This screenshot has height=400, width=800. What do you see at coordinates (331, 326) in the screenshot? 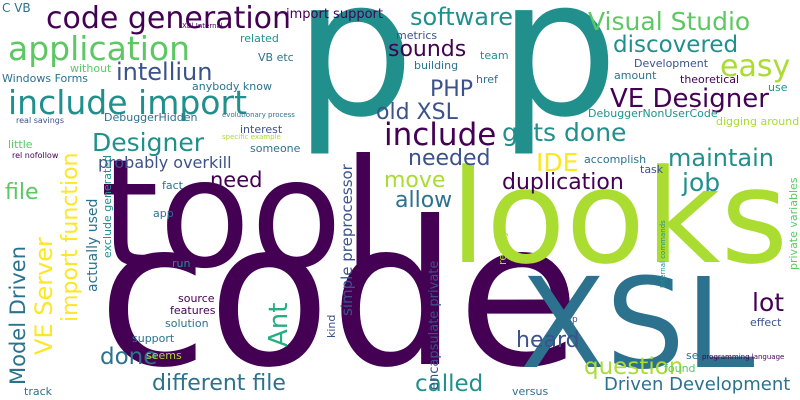
I see `word-kind: kind` at bounding box center [331, 326].